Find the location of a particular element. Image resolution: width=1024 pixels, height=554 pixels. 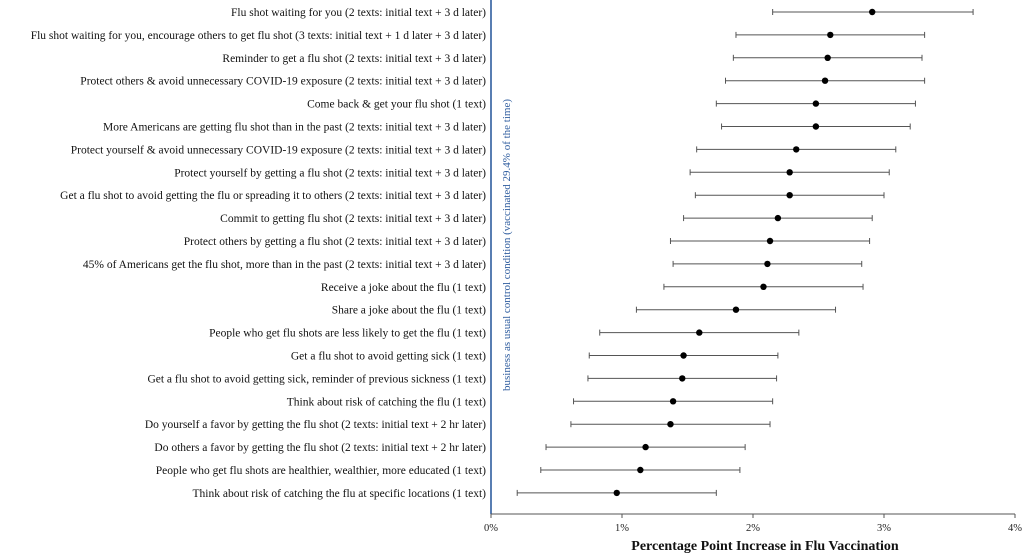

x-tick-label: 2% is located at coordinates (753, 528).